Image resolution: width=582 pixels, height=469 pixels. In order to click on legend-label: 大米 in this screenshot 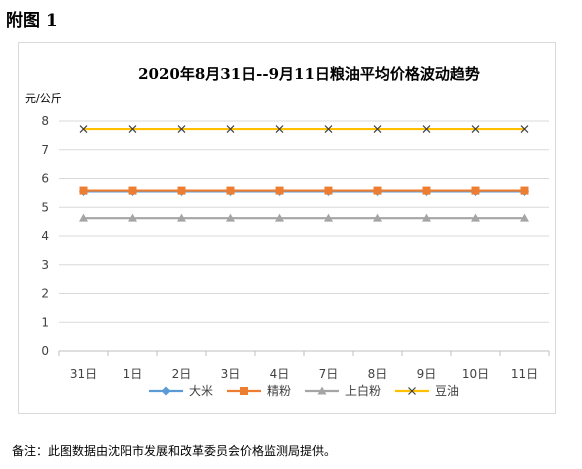, I will do `click(201, 391)`.